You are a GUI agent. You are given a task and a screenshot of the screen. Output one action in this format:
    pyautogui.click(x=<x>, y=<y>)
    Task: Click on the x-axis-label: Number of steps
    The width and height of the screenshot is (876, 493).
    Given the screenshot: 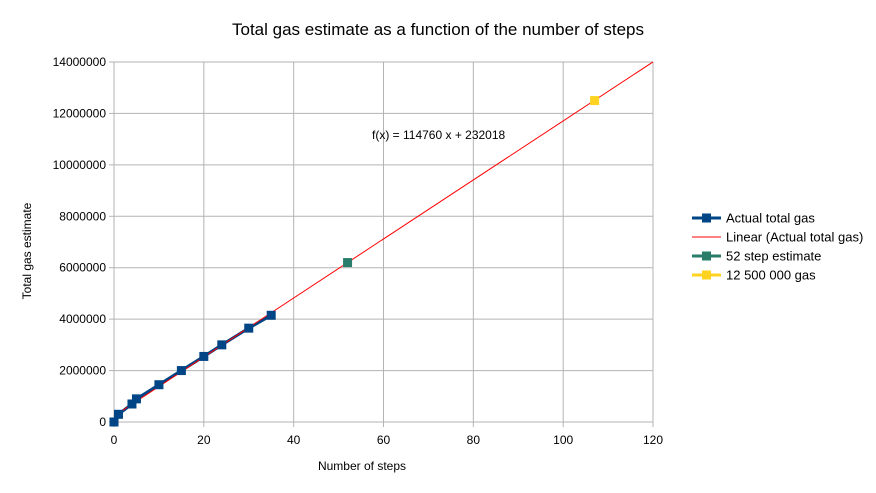 What is the action you would take?
    pyautogui.click(x=362, y=466)
    